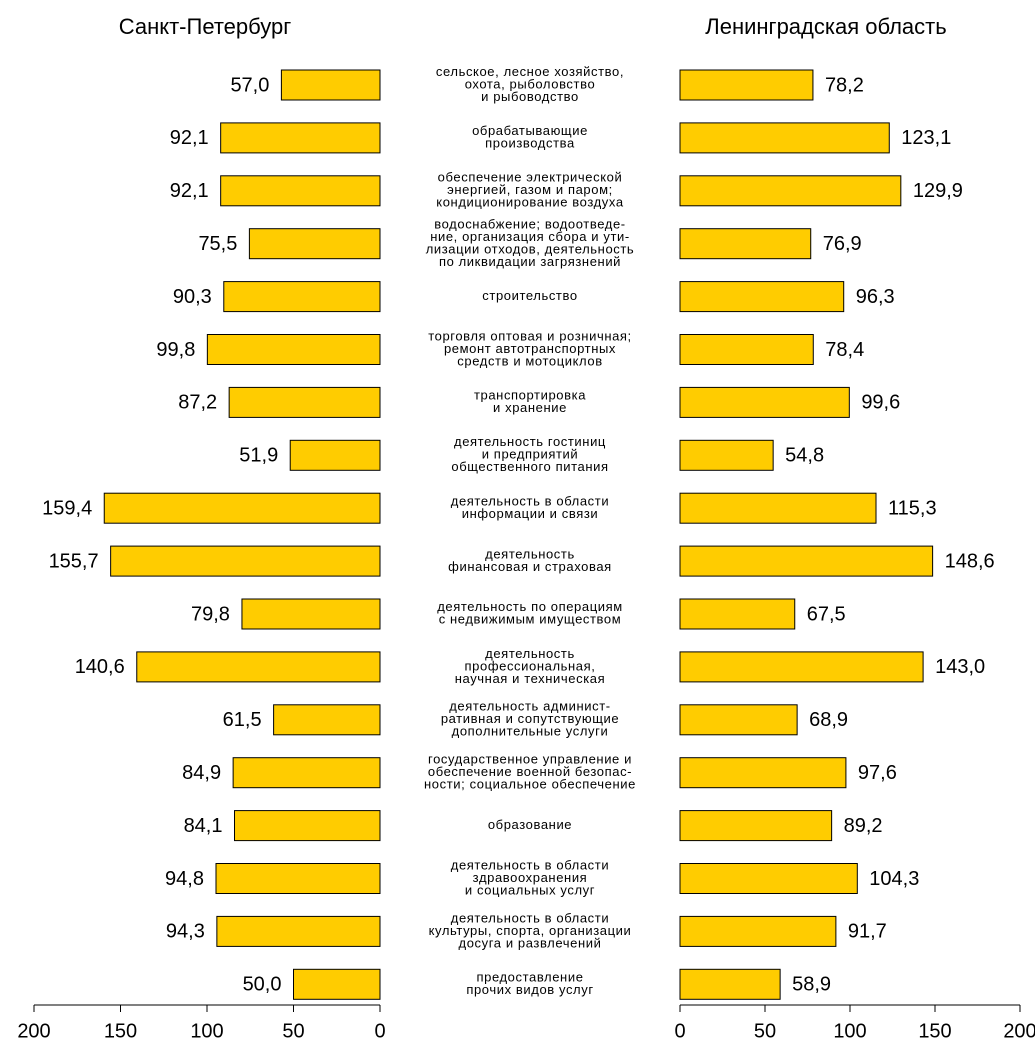 This screenshot has width=1035, height=1055. I want to click on value-label: 75,5, so click(217, 244).